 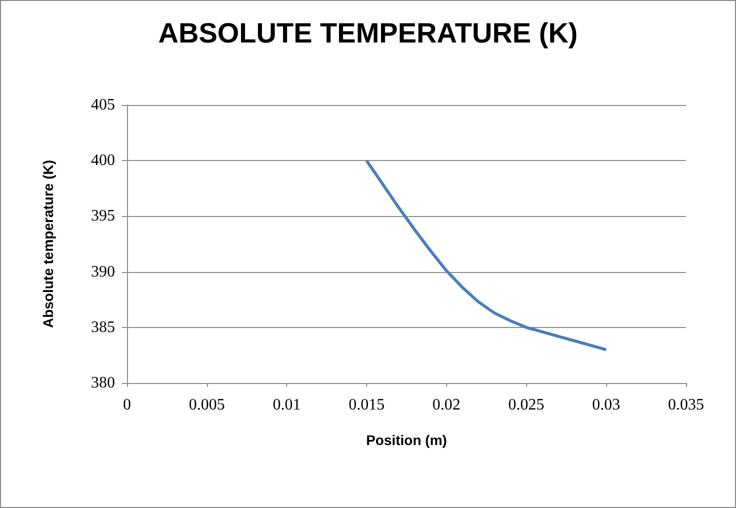 What do you see at coordinates (486, 255) in the screenshot?
I see `line-series` at bounding box center [486, 255].